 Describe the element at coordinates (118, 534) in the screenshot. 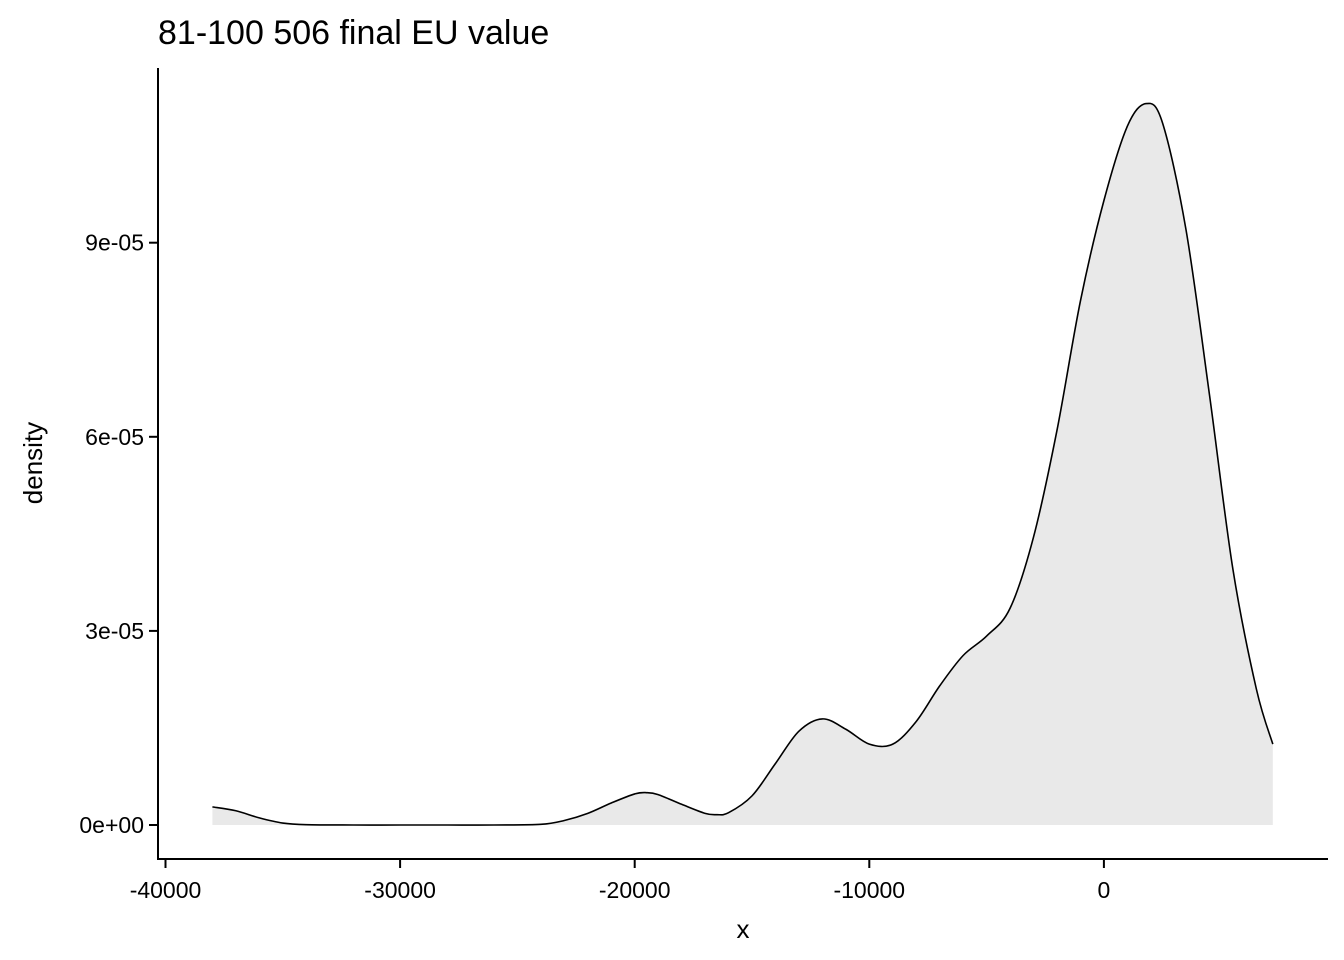

I see `y-axis-ticks: 0e+00 3e-05 6e-05 9e-05` at that location.